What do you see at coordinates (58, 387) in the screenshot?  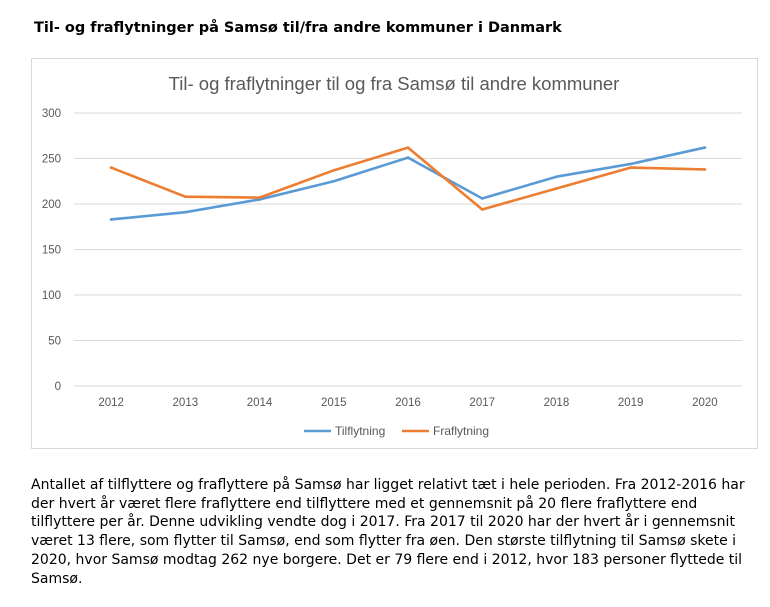 I see `y-tick-label: 0` at bounding box center [58, 387].